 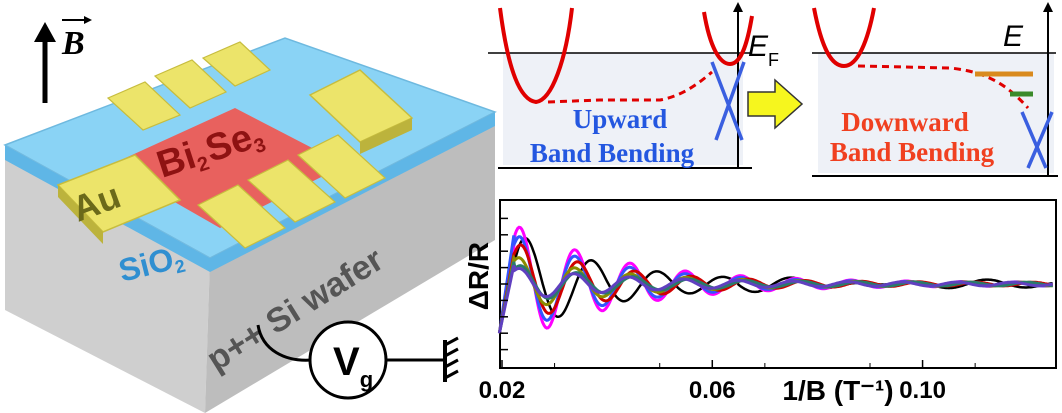 I want to click on energy-label: E, so click(x=1013, y=36).